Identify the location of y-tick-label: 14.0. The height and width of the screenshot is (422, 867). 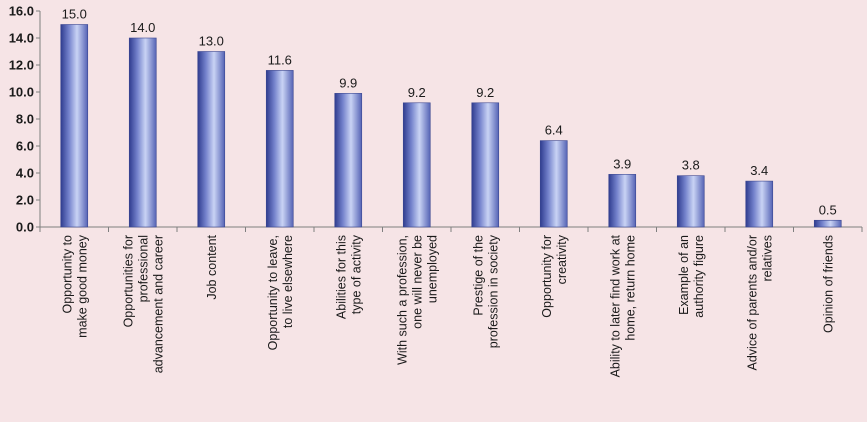
(21, 38).